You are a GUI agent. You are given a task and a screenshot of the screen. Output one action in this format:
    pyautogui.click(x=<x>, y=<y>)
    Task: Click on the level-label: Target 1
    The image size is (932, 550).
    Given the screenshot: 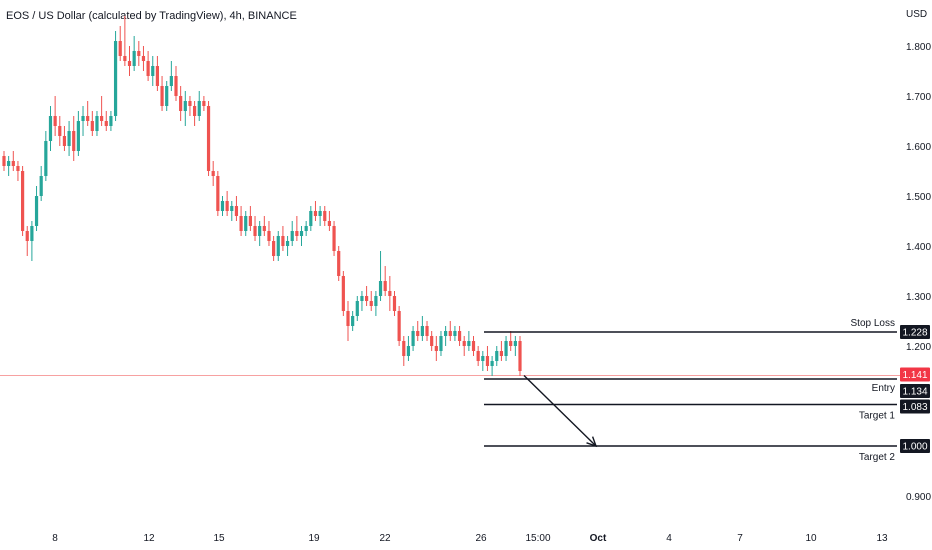 What is the action you would take?
    pyautogui.click(x=877, y=416)
    